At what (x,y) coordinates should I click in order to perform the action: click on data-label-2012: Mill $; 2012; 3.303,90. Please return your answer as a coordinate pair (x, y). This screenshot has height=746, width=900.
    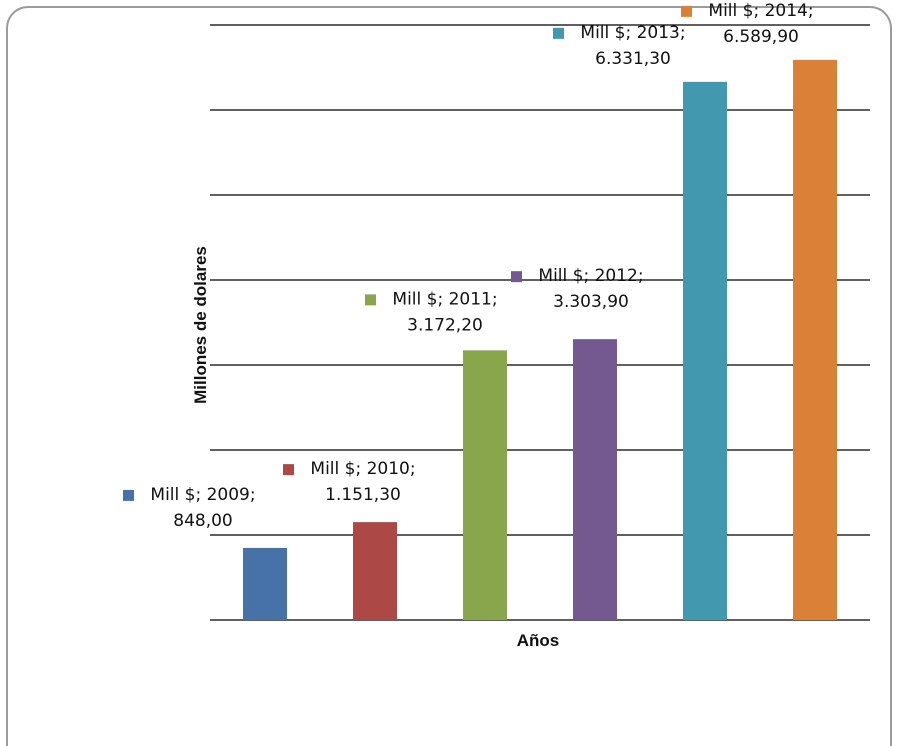
    Looking at the image, I should click on (577, 289).